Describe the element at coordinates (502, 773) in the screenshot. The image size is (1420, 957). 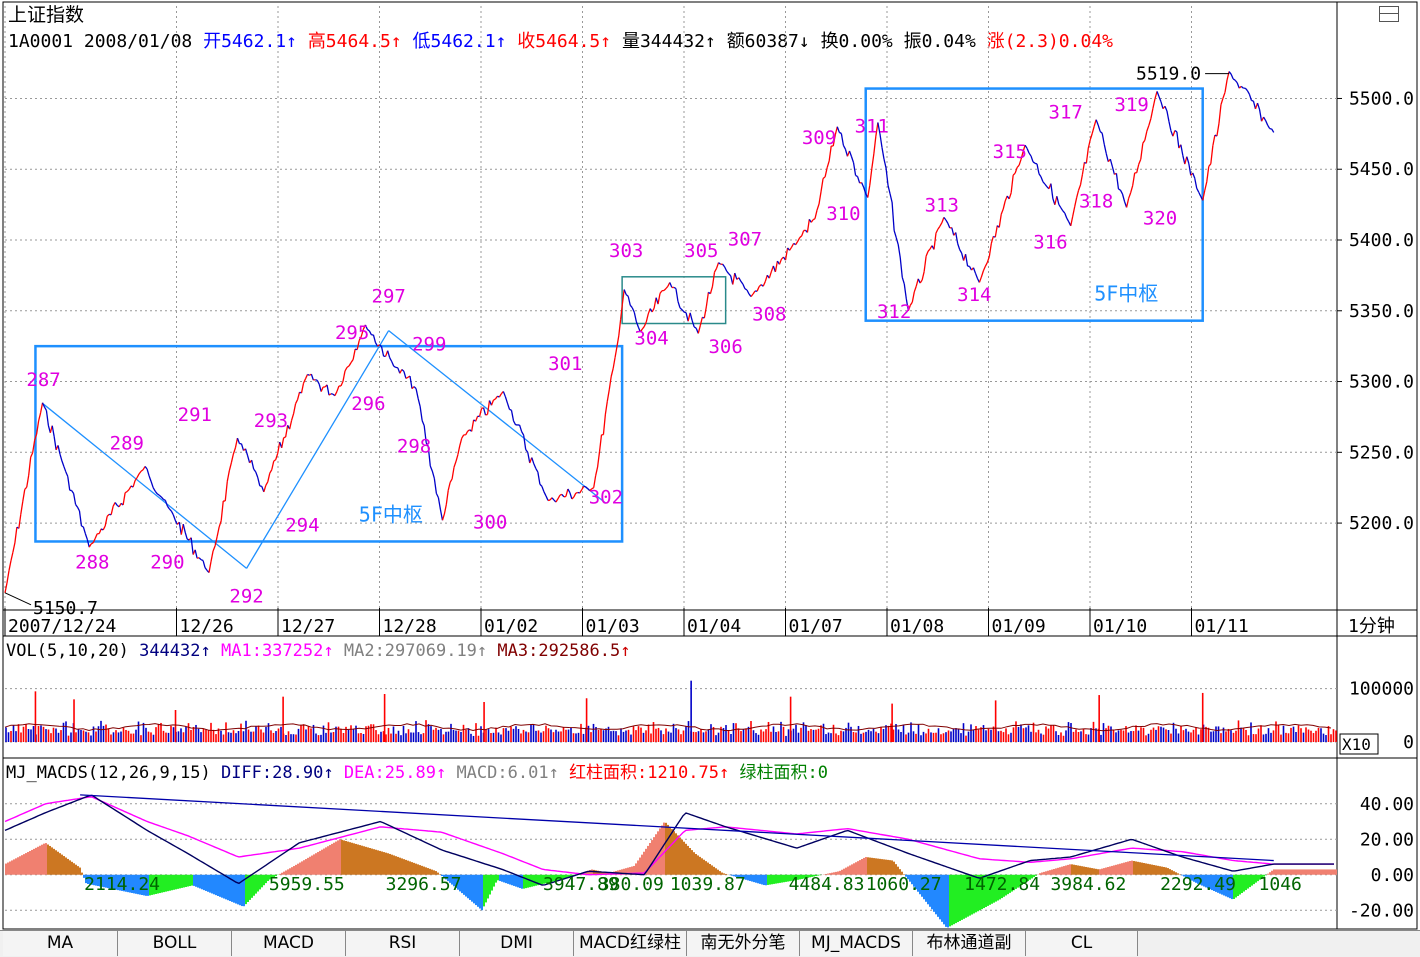
I see `macd-macd: MACD:6.01` at that location.